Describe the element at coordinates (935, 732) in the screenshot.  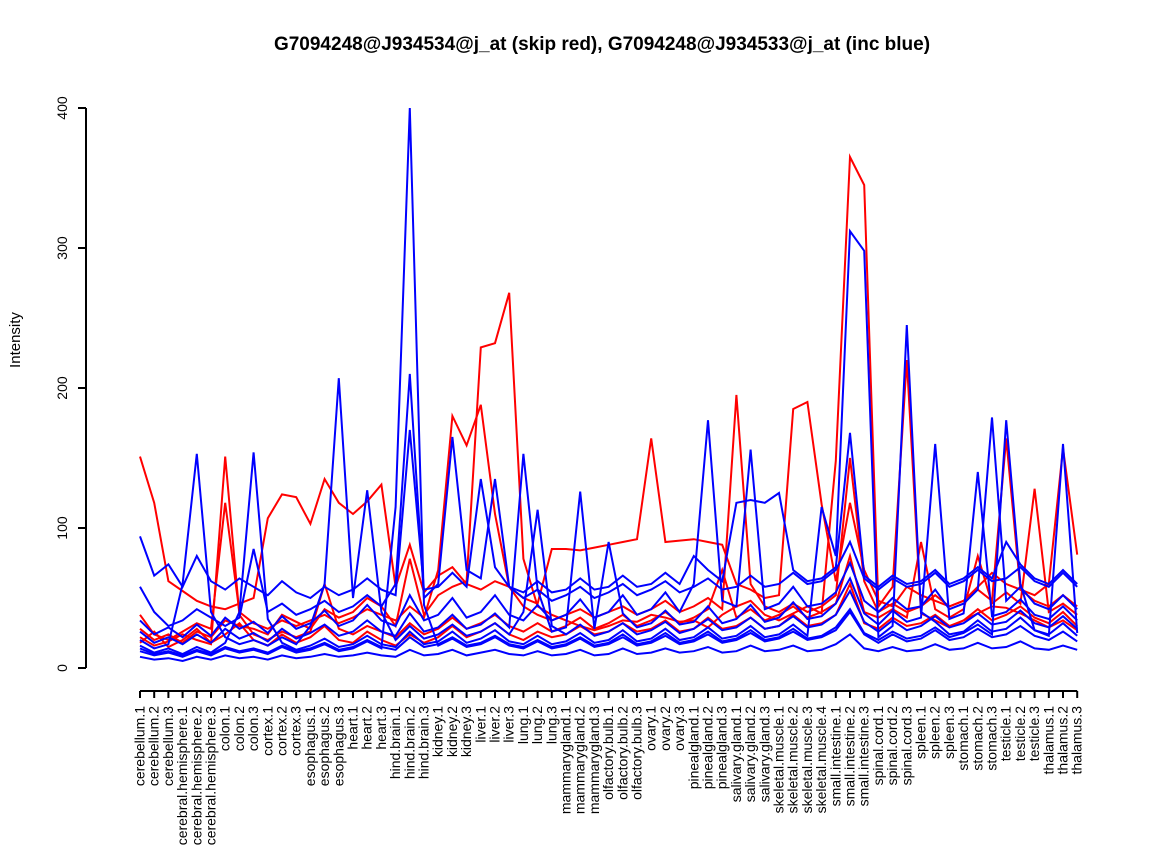
I see `x-tick-label: spleen.2` at that location.